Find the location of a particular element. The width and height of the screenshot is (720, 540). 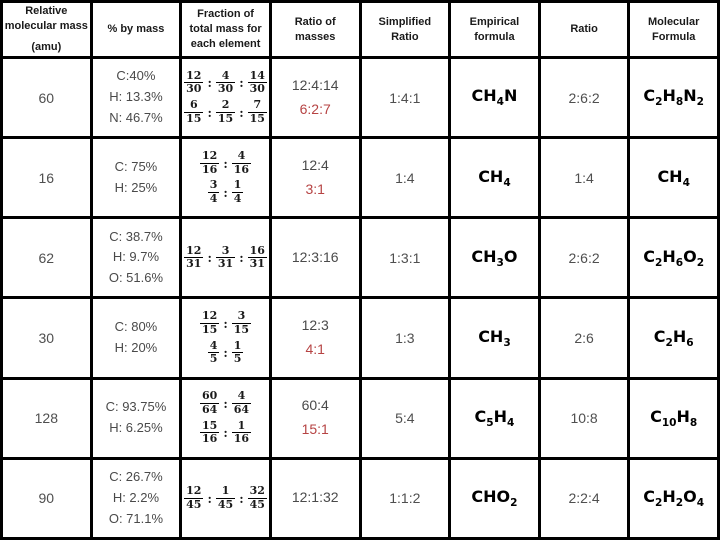

fraction: 3 31 is located at coordinates (225, 257).